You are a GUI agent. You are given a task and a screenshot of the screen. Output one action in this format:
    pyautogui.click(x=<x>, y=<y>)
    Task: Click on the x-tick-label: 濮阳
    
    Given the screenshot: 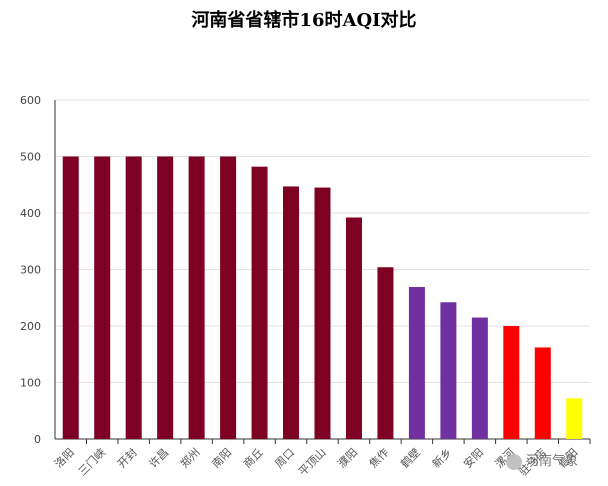 What is the action you would take?
    pyautogui.click(x=347, y=457)
    